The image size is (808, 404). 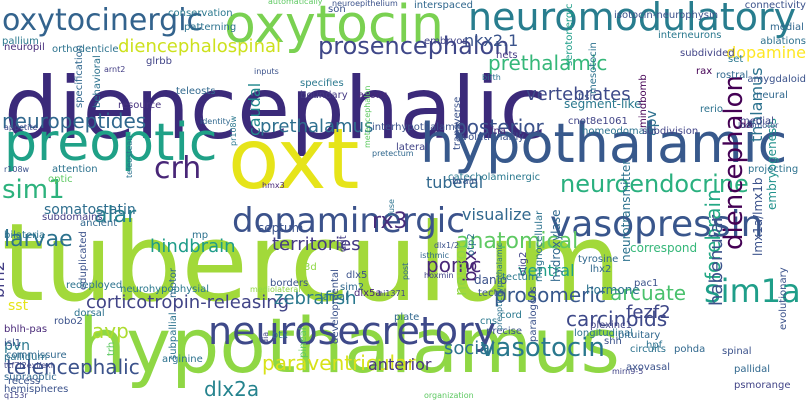 I want to click on word-interspaced: interspaced, so click(x=443, y=5).